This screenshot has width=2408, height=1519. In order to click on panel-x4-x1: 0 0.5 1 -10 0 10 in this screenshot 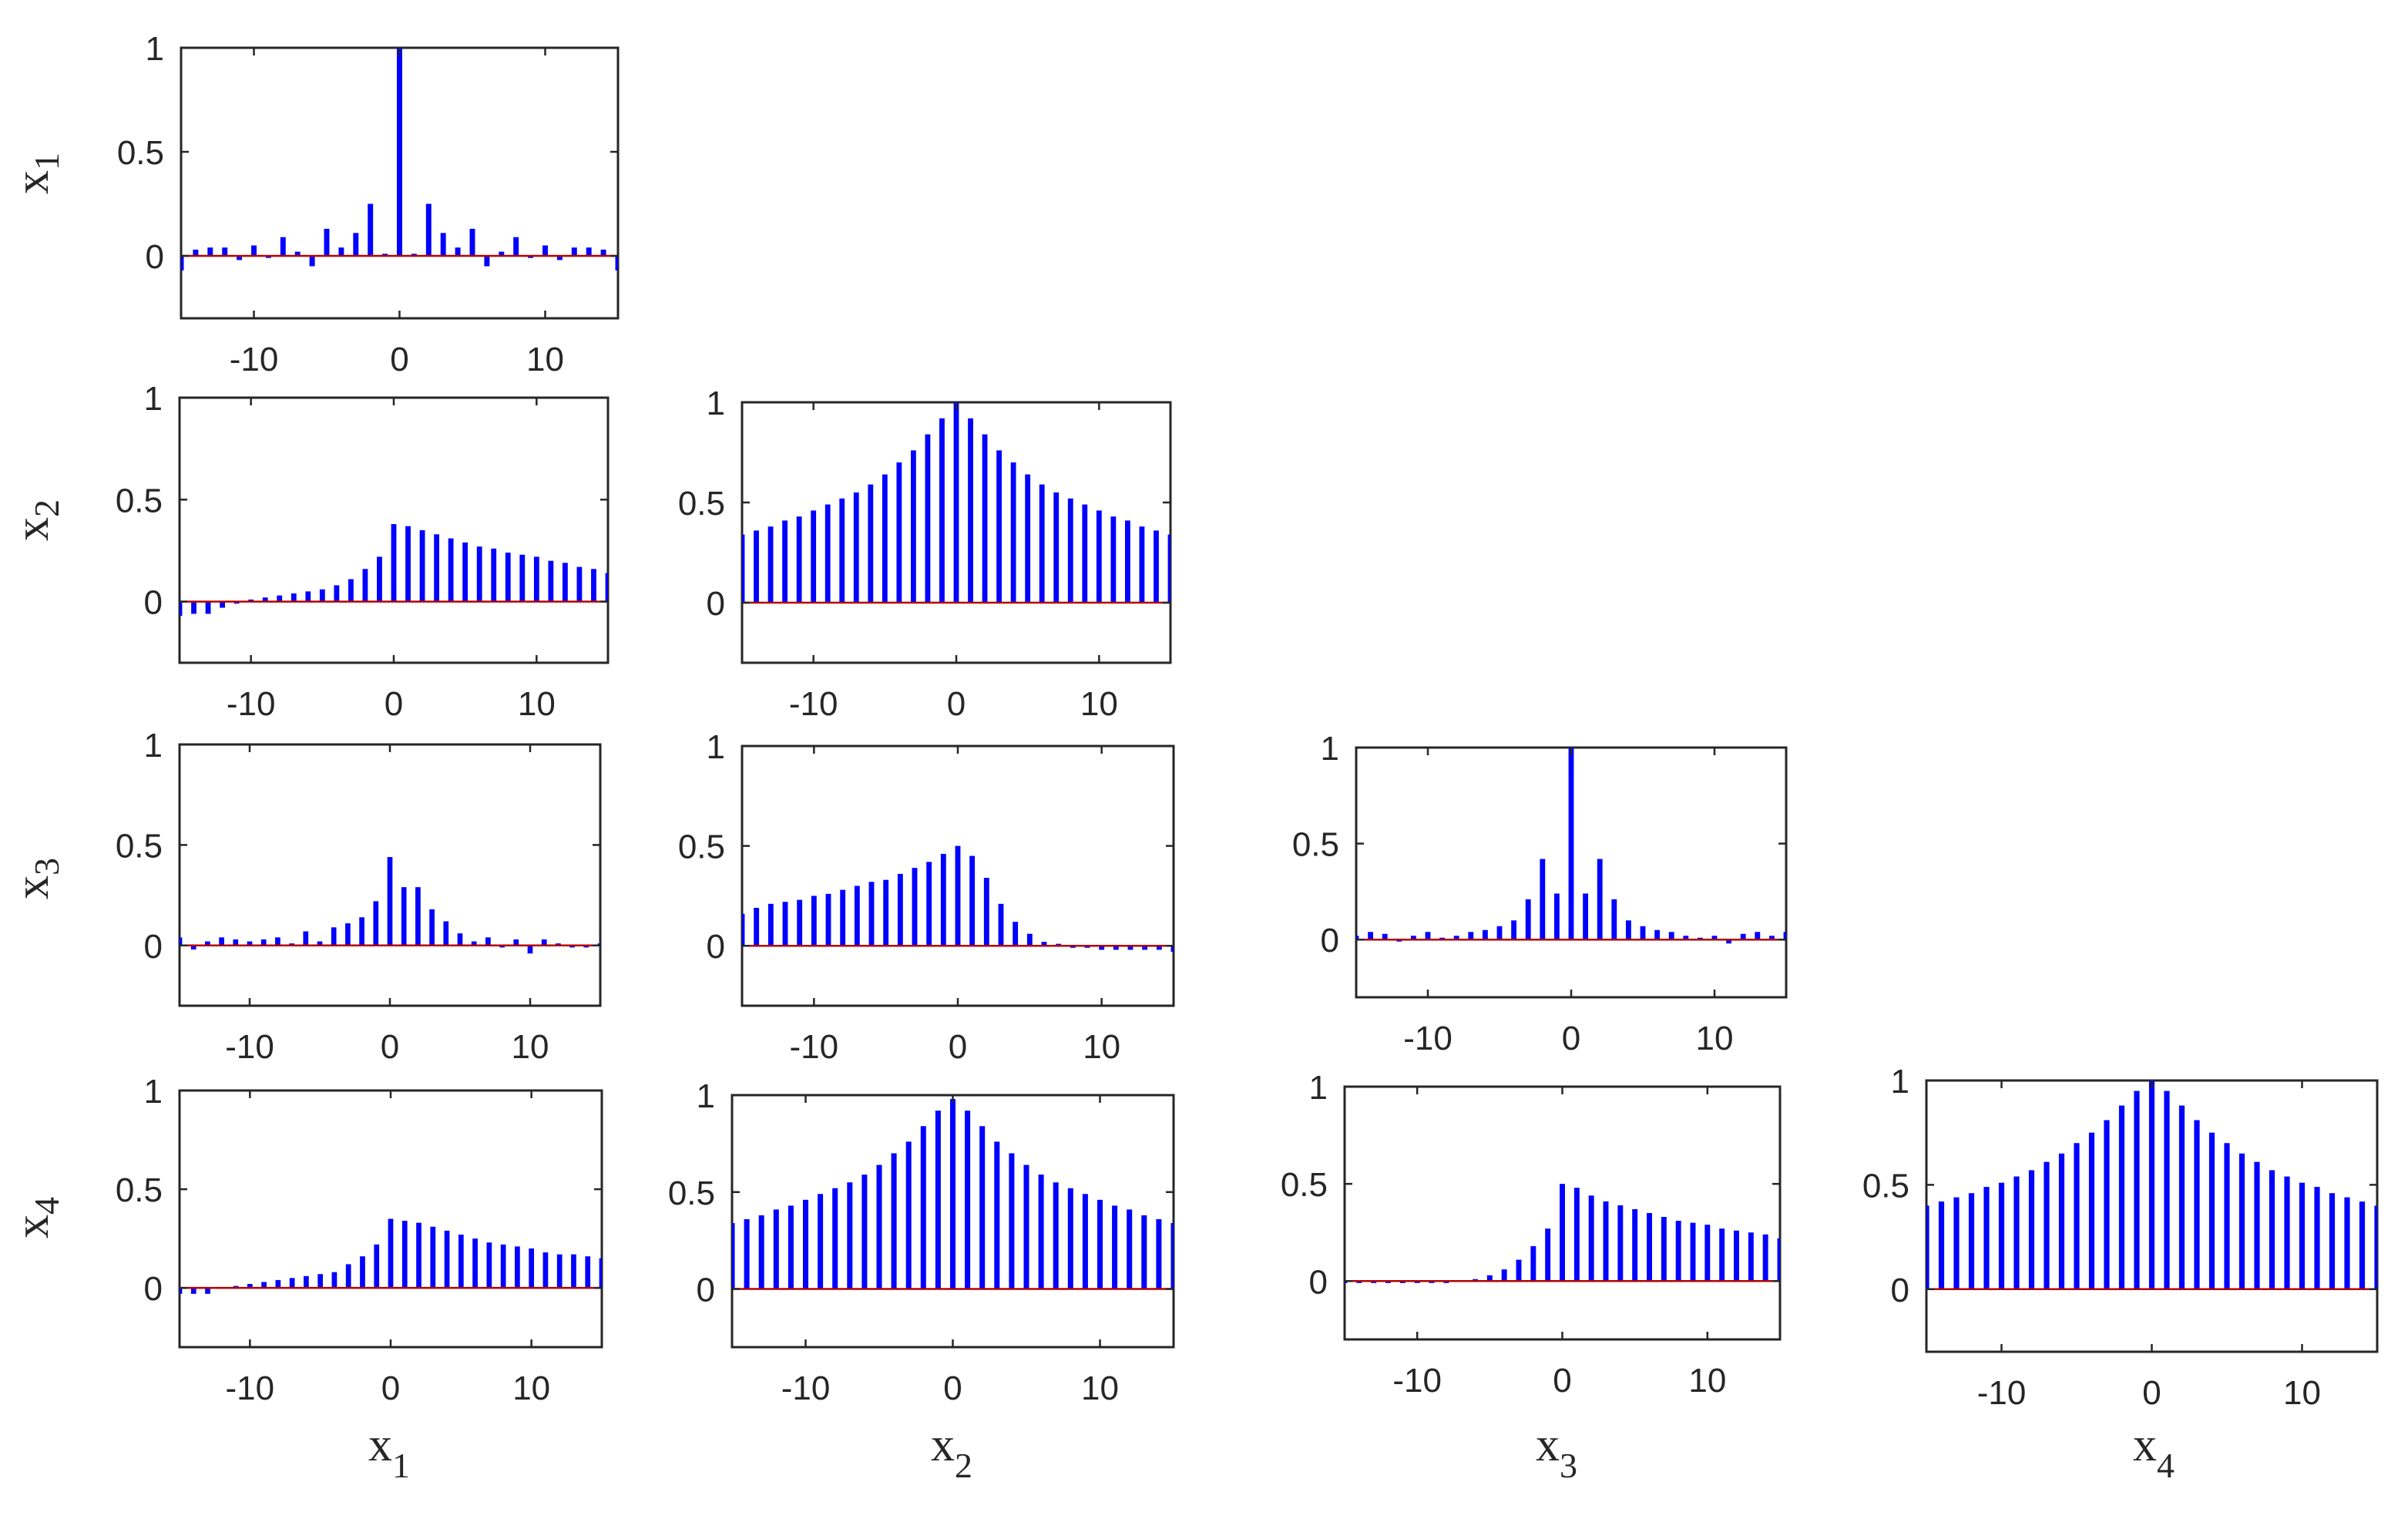, I will do `click(360, 1240)`.